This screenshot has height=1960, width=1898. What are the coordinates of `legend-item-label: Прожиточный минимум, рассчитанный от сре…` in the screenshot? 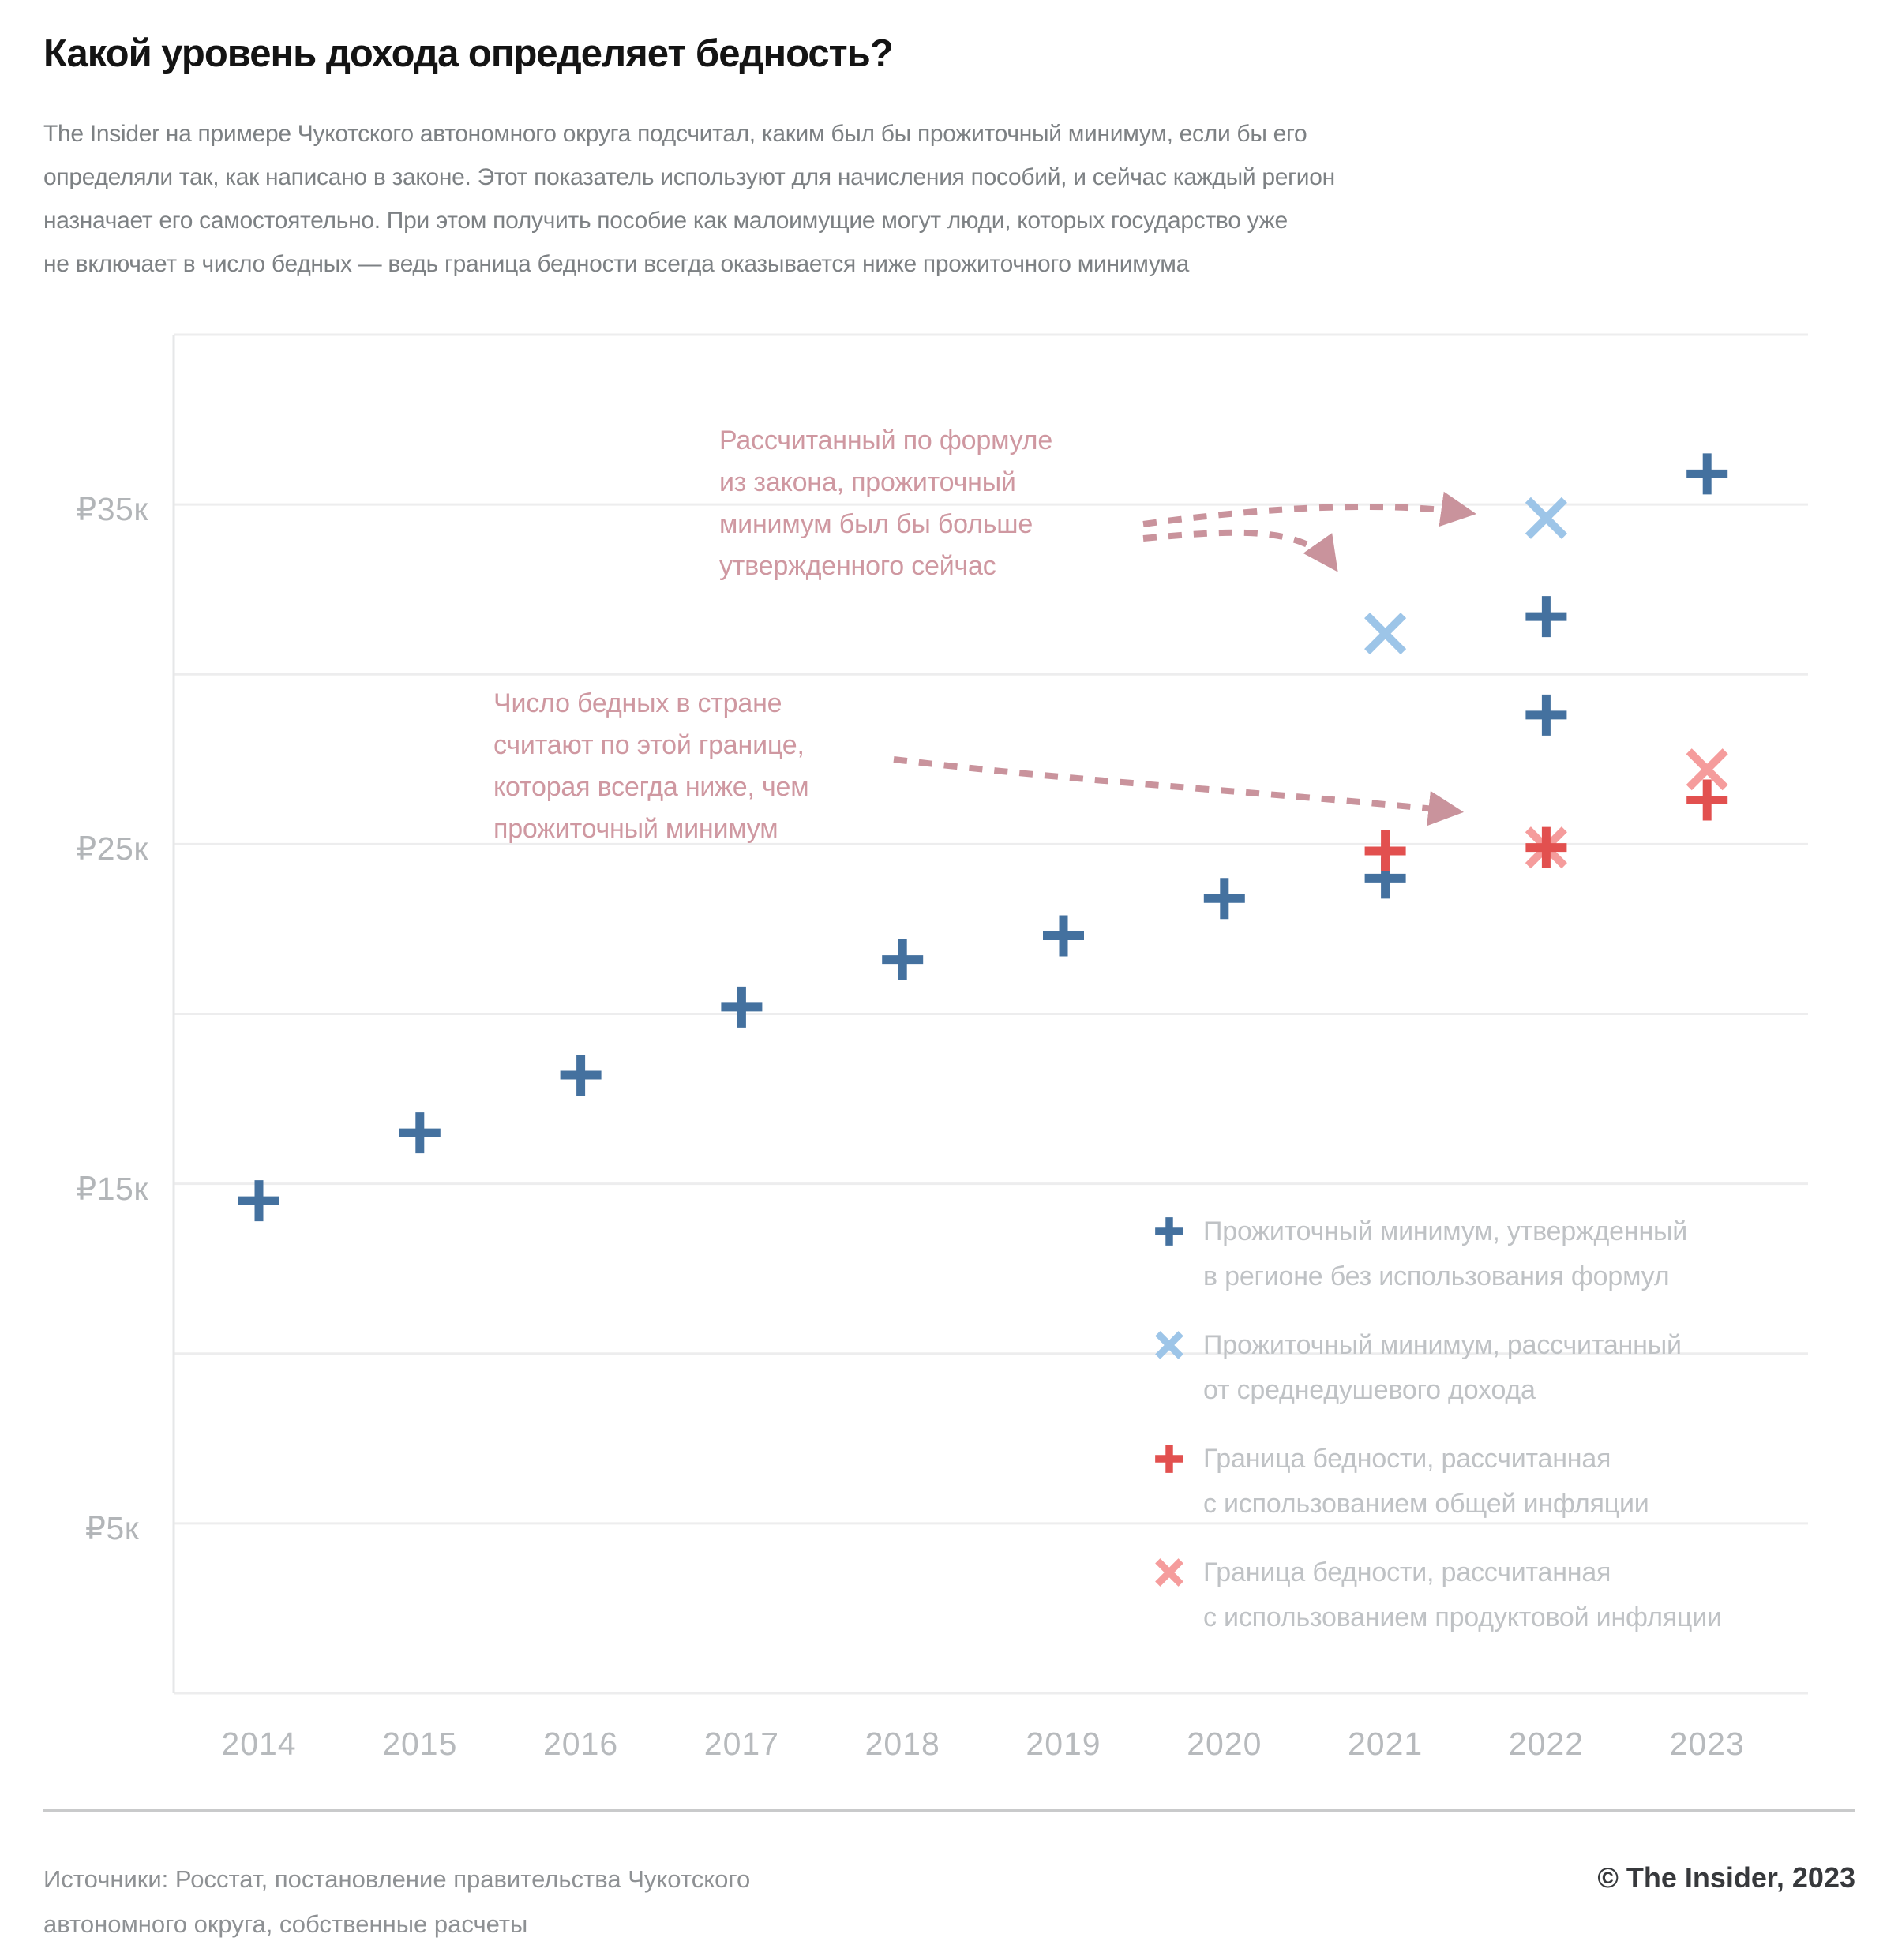 It's located at (1442, 1367).